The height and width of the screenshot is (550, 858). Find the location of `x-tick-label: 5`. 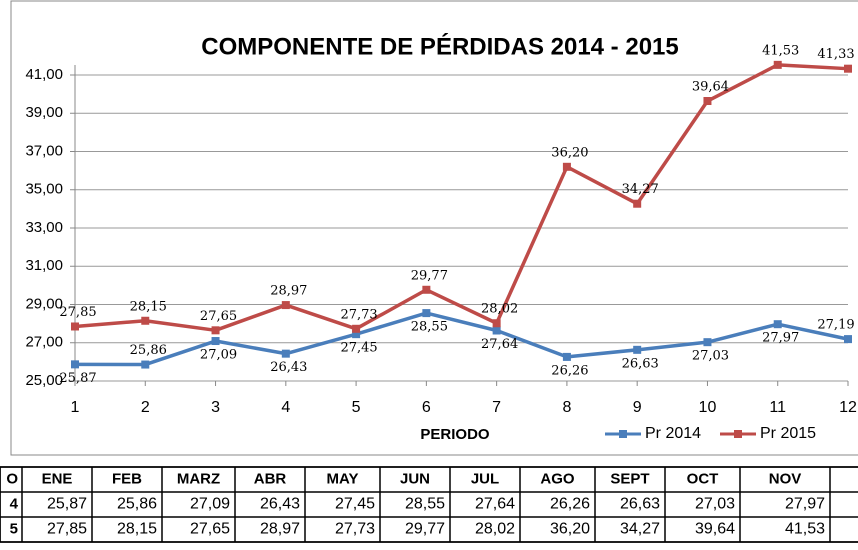

x-tick-label: 5 is located at coordinates (356, 407).